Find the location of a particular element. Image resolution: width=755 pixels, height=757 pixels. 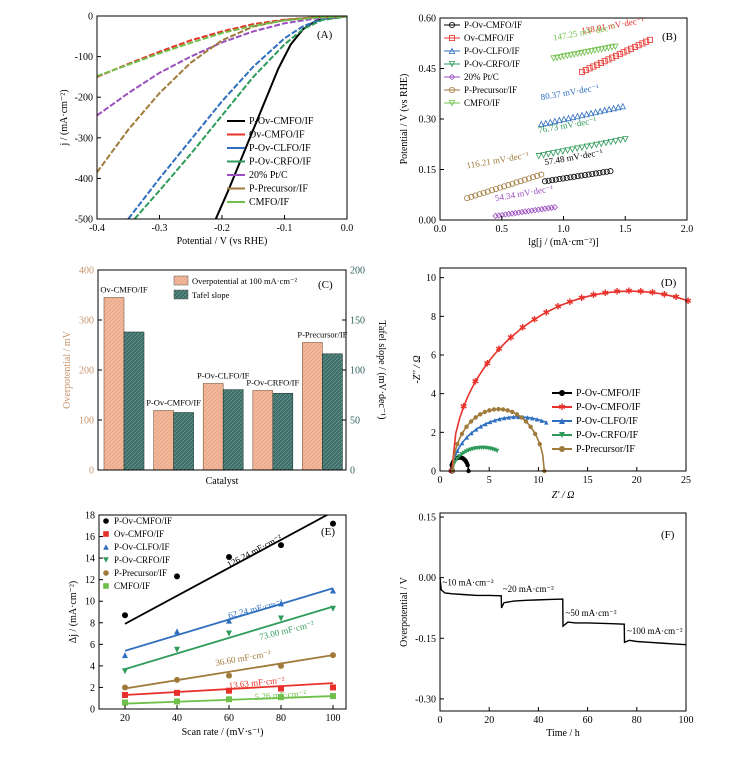

panel-e-ytick-label: 10 is located at coordinates (90, 602).